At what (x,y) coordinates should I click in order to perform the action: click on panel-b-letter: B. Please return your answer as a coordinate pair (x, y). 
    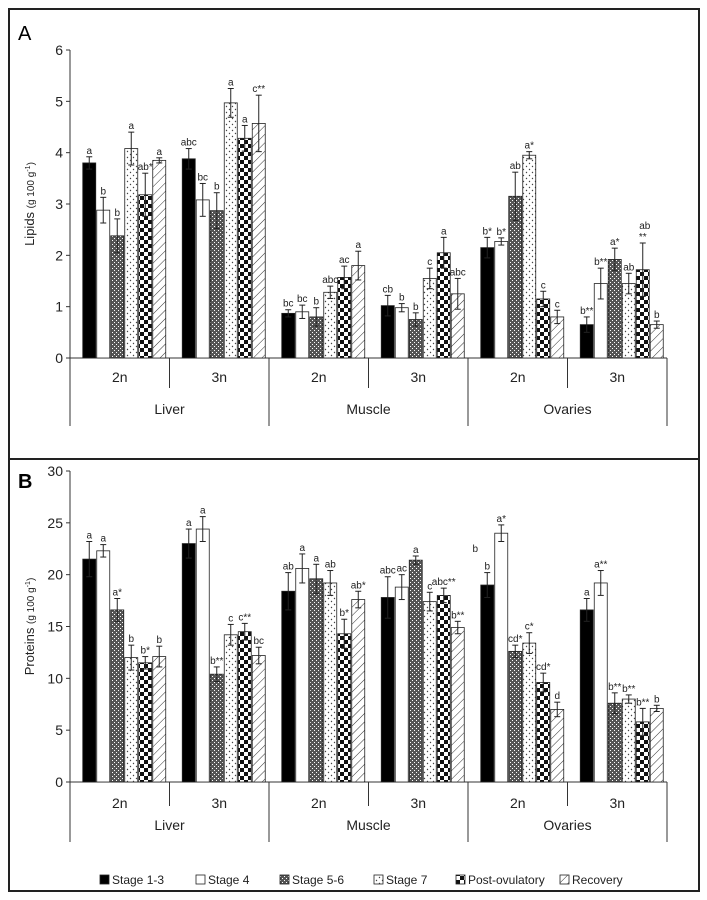
    Looking at the image, I should click on (25, 482).